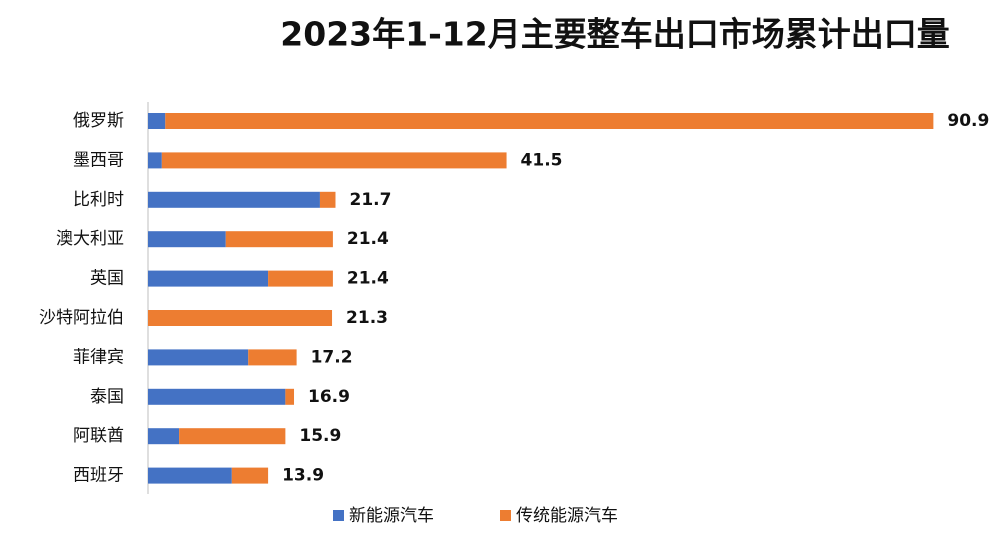 Image resolution: width=1005 pixels, height=559 pixels. What do you see at coordinates (303, 476) in the screenshot?
I see `total-label: 13.9` at bounding box center [303, 476].